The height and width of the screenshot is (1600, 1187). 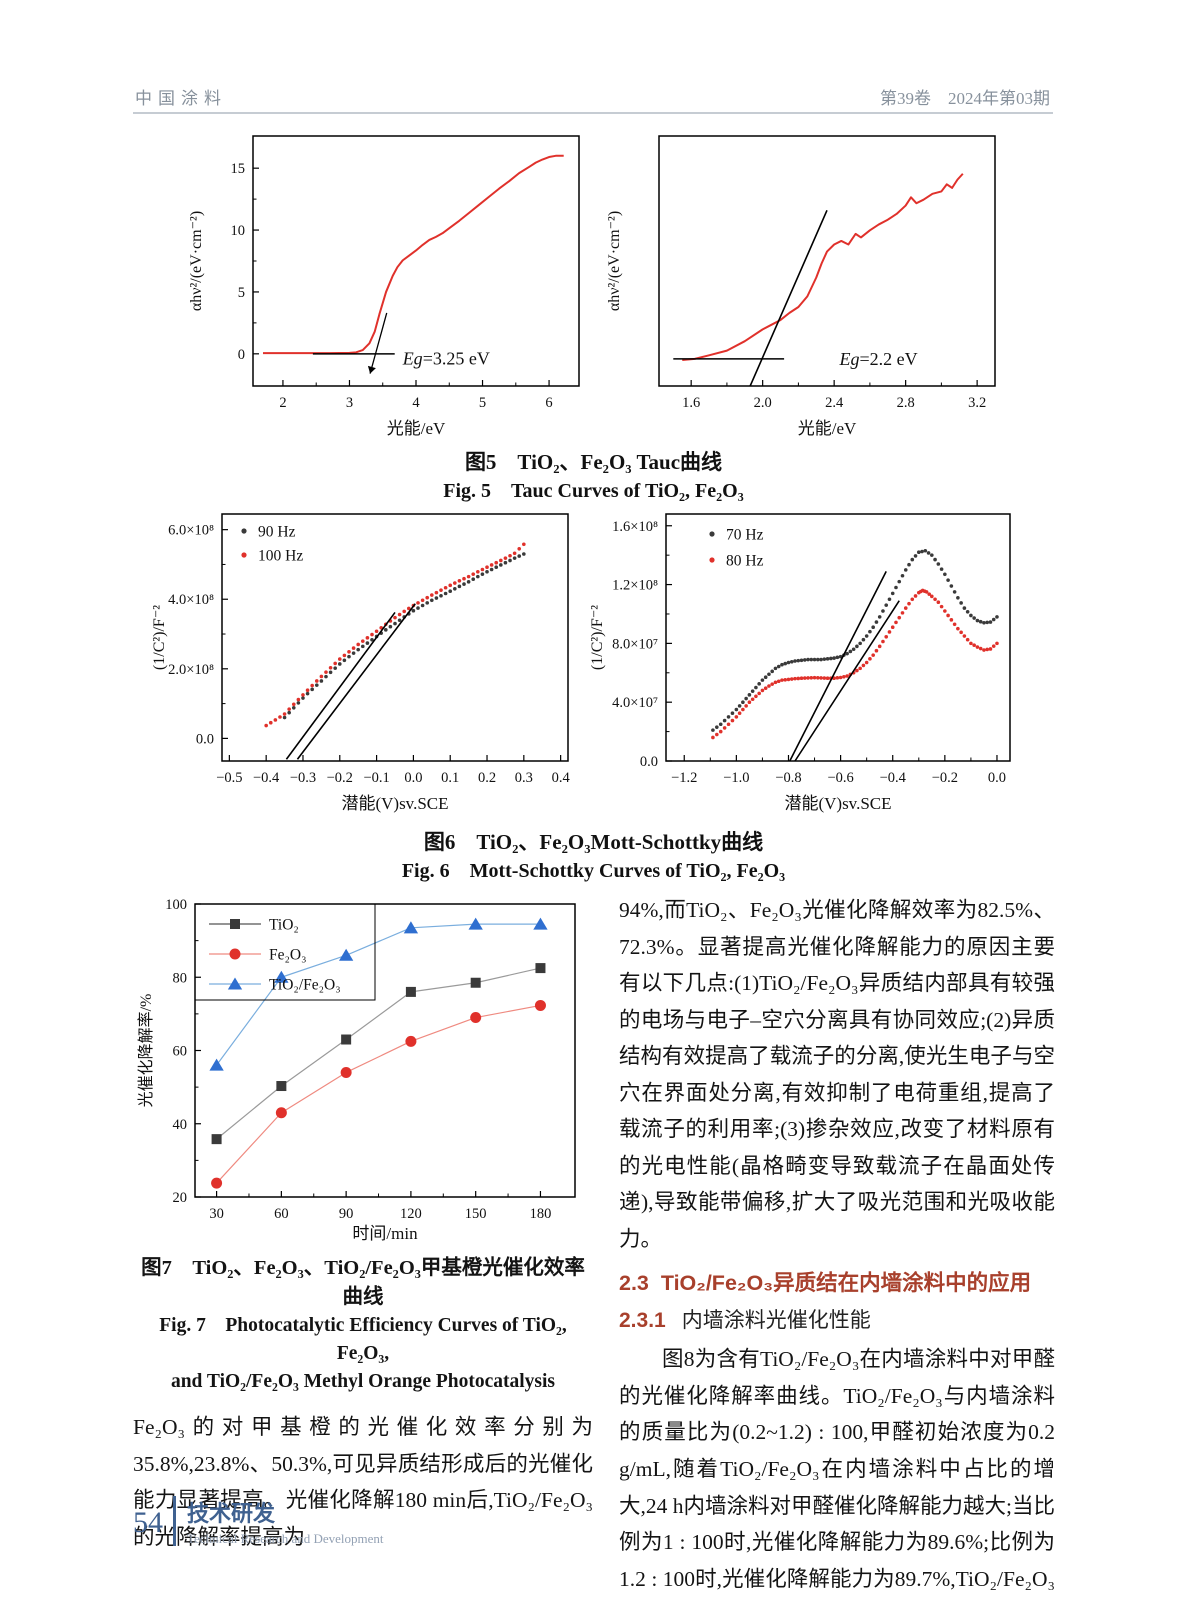 I want to click on svg-text: 80 Hz, so click(x=745, y=561).